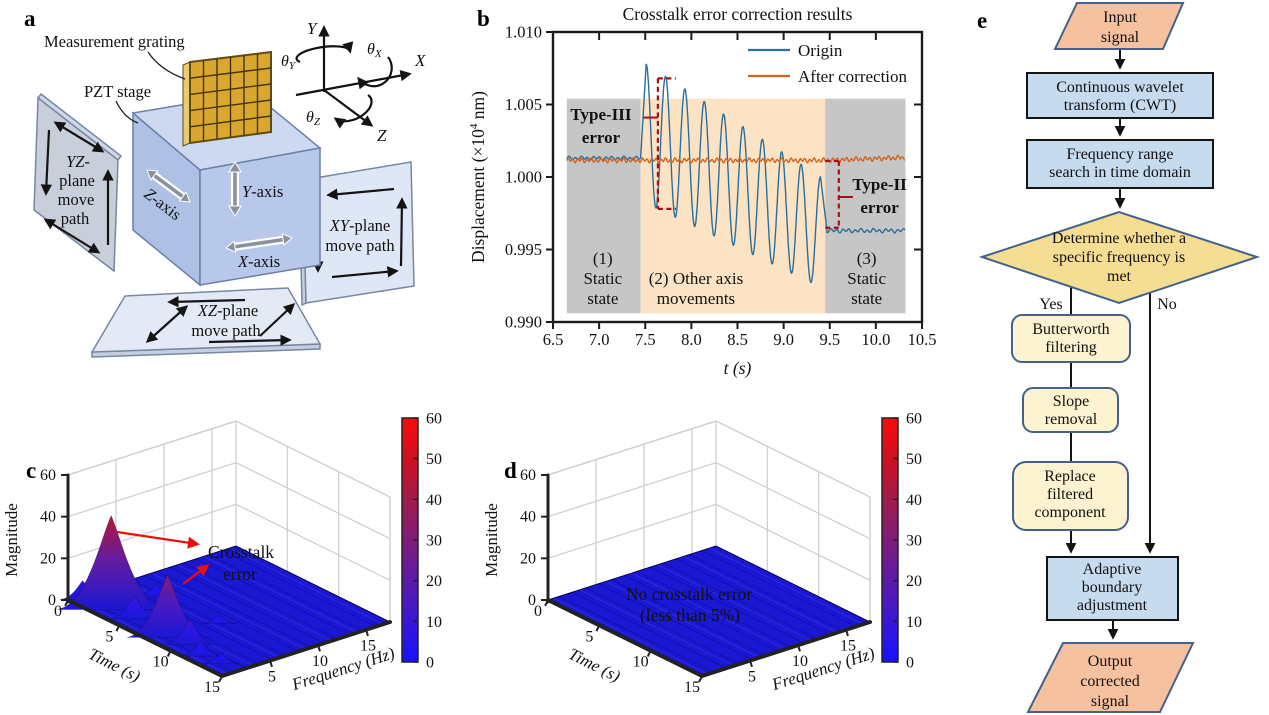 This screenshot has height=715, width=1269. What do you see at coordinates (879, 184) in the screenshot?
I see `error-annotation-text: Type-II` at bounding box center [879, 184].